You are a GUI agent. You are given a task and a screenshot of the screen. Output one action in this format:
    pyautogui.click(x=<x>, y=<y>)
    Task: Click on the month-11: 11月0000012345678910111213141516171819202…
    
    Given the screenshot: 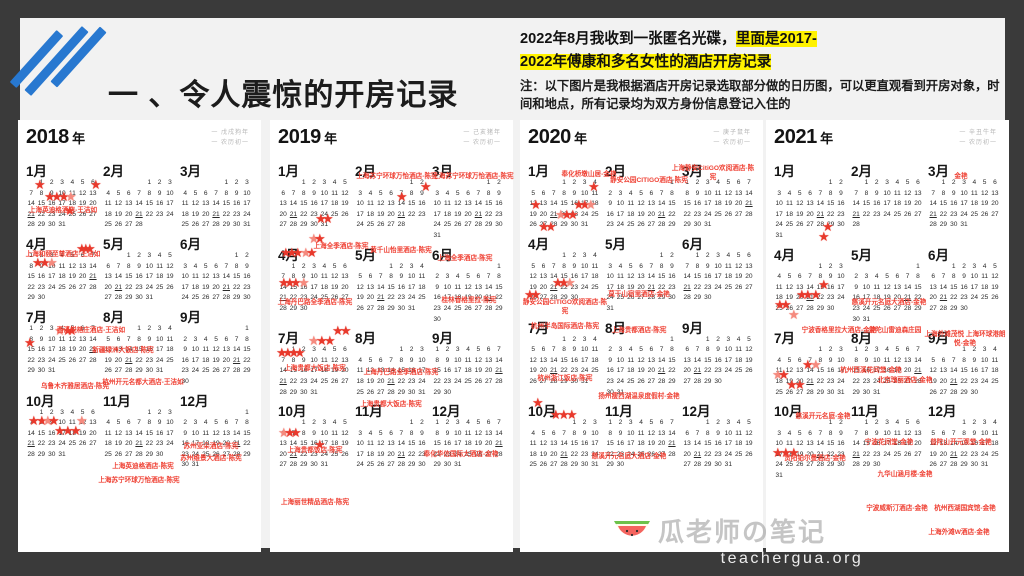 What is the action you would take?
    pyautogui.click(x=393, y=436)
    